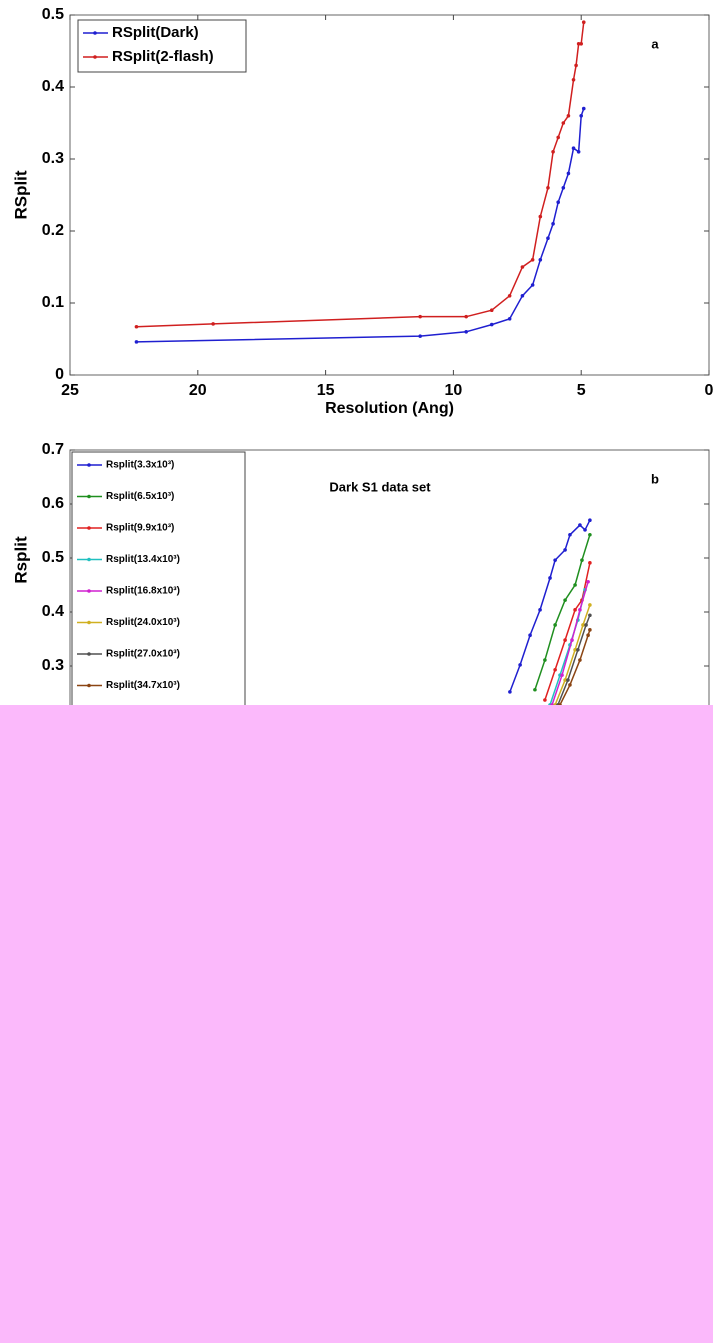  Describe the element at coordinates (709, 390) in the screenshot. I see `x-tick-label: 0` at that location.